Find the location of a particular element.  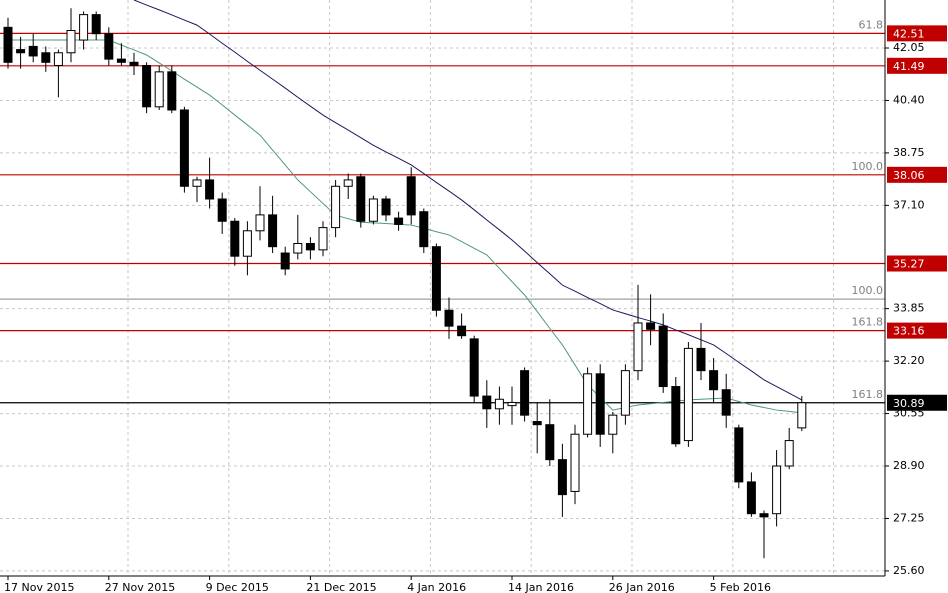

price-label: 42.51 is located at coordinates (909, 33).